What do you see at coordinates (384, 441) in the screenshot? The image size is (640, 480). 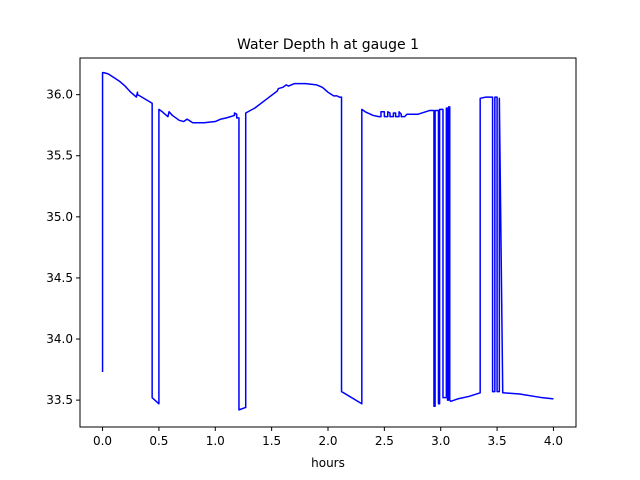 I see `x-tick-label: 2.5` at bounding box center [384, 441].